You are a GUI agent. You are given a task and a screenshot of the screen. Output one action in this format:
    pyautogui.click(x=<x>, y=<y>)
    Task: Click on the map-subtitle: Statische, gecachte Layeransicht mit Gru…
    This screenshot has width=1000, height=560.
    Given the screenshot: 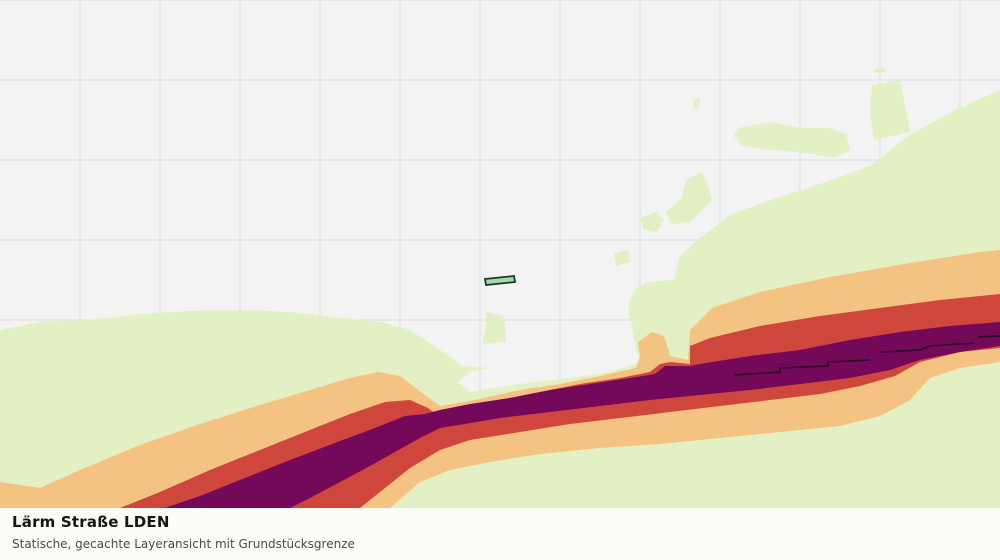 What is the action you would take?
    pyautogui.click(x=183, y=544)
    